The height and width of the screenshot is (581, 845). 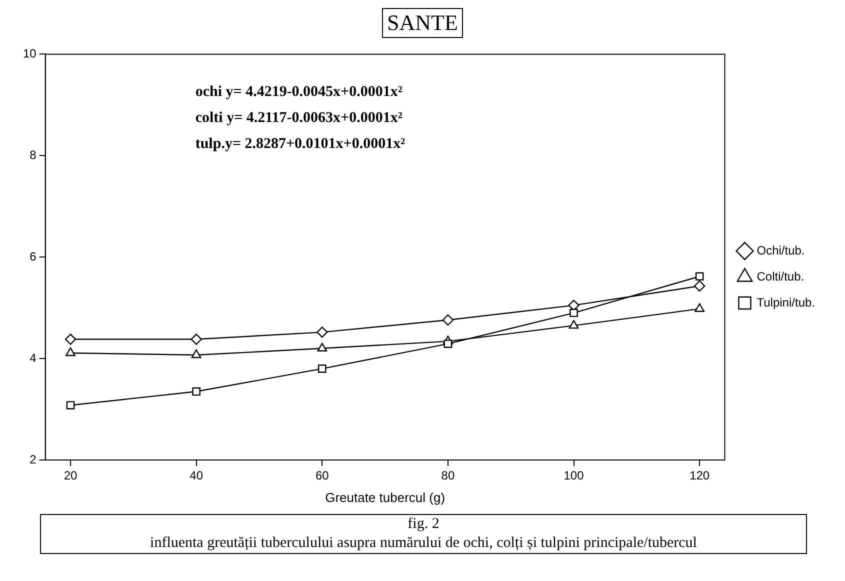 What do you see at coordinates (385, 497) in the screenshot?
I see `x-axis-title: Greutate tubercul (g)` at bounding box center [385, 497].